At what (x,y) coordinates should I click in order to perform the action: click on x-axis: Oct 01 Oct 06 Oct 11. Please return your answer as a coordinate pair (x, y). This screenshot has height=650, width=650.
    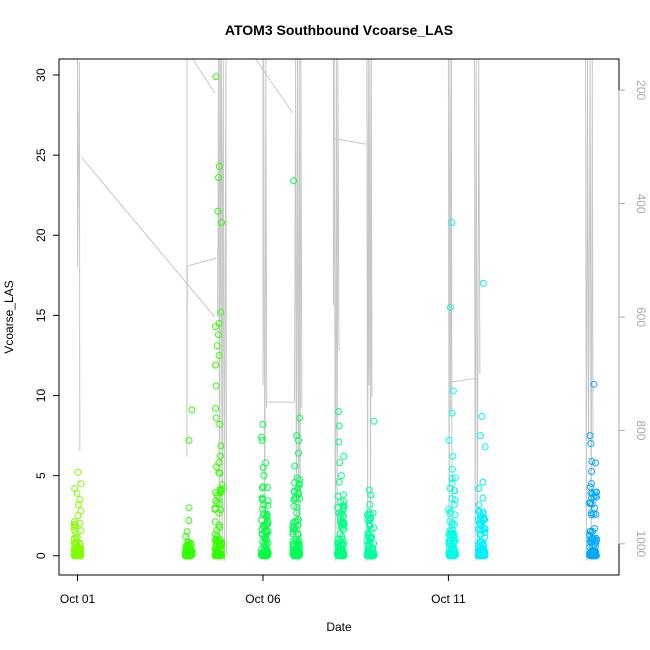
    Looking at the image, I should click on (263, 590).